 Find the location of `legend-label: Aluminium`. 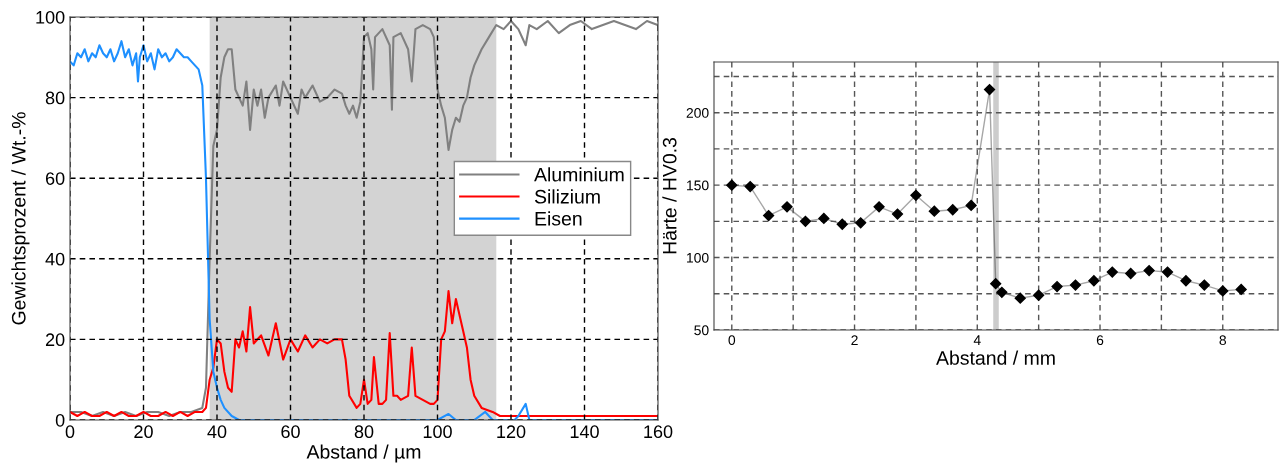

legend-label: Aluminium is located at coordinates (579, 174).